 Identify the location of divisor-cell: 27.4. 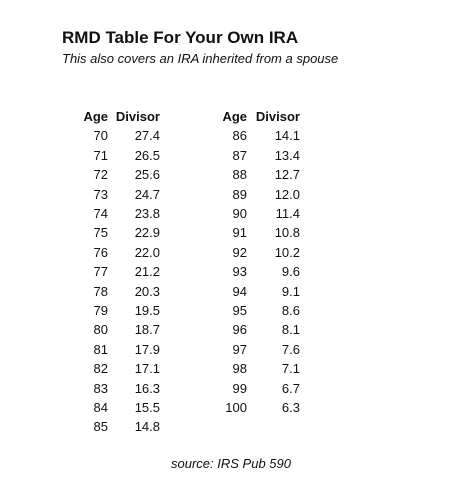
(147, 136).